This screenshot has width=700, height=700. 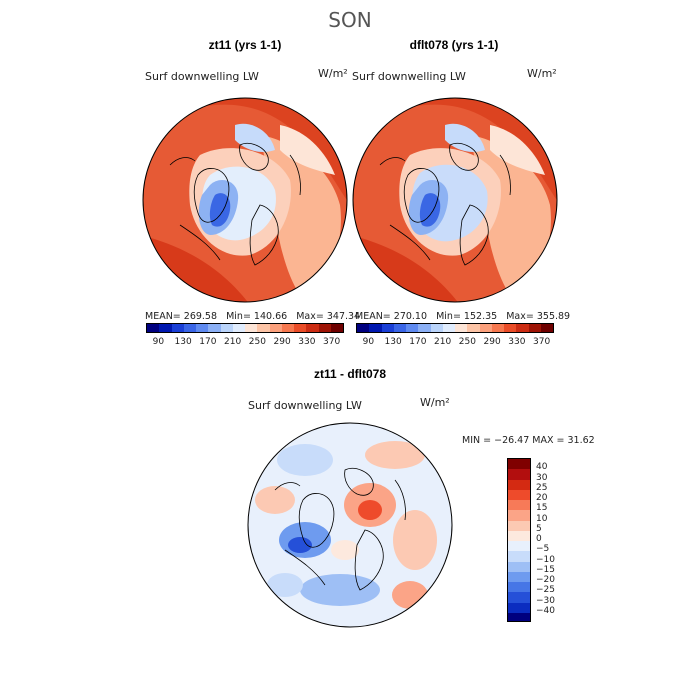 What do you see at coordinates (346, 525) in the screenshot?
I see `map-field-anomaly-patches` at bounding box center [346, 525].